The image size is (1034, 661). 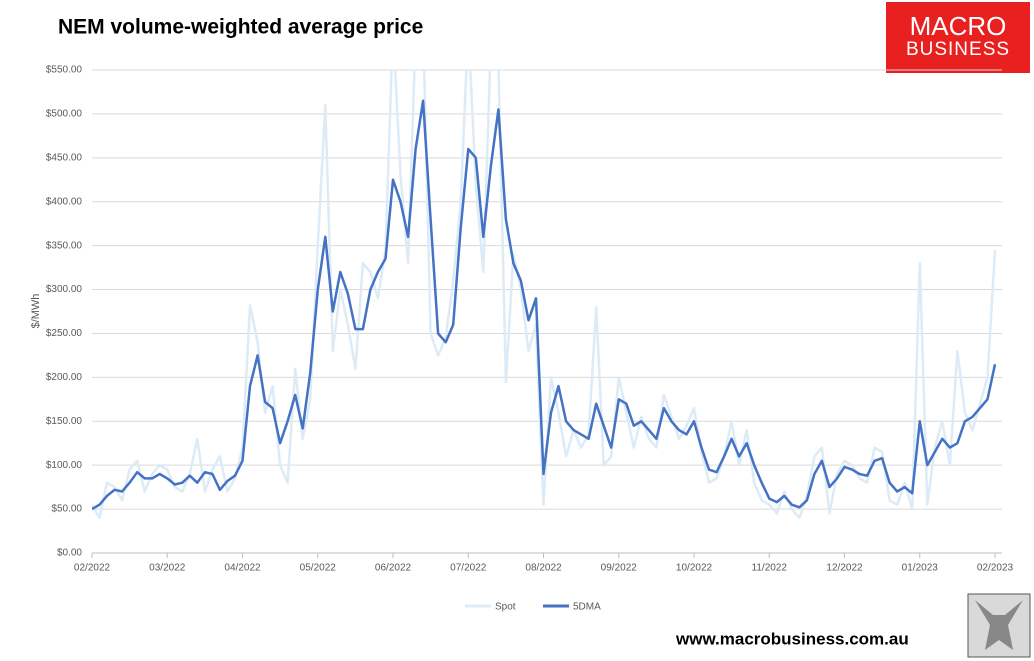 I want to click on footer: www.macrobusiness.com.au, so click(x=792, y=638).